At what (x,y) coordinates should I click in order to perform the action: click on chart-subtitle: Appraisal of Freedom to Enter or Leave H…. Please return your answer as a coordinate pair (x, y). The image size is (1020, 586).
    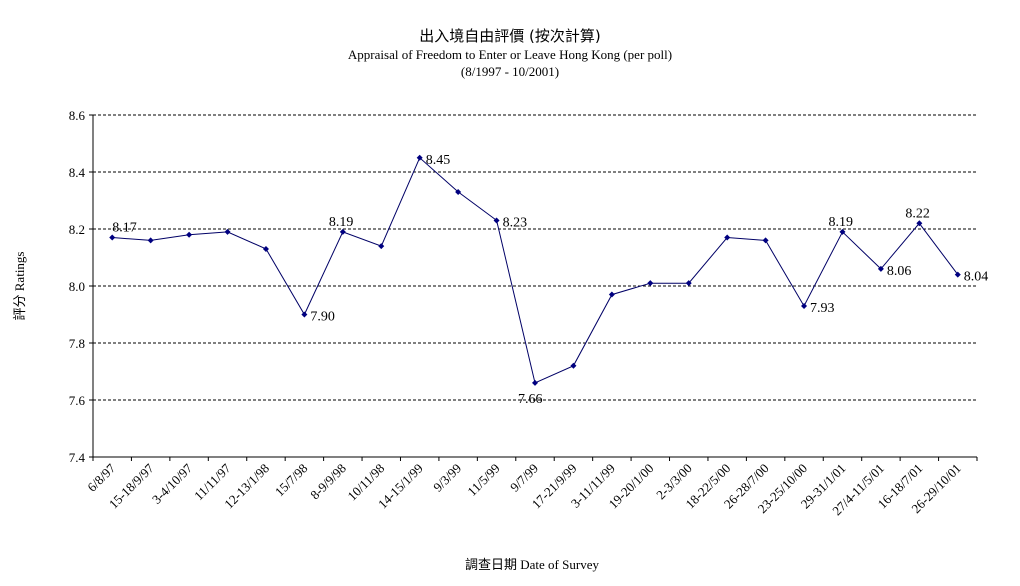
    Looking at the image, I should click on (510, 54).